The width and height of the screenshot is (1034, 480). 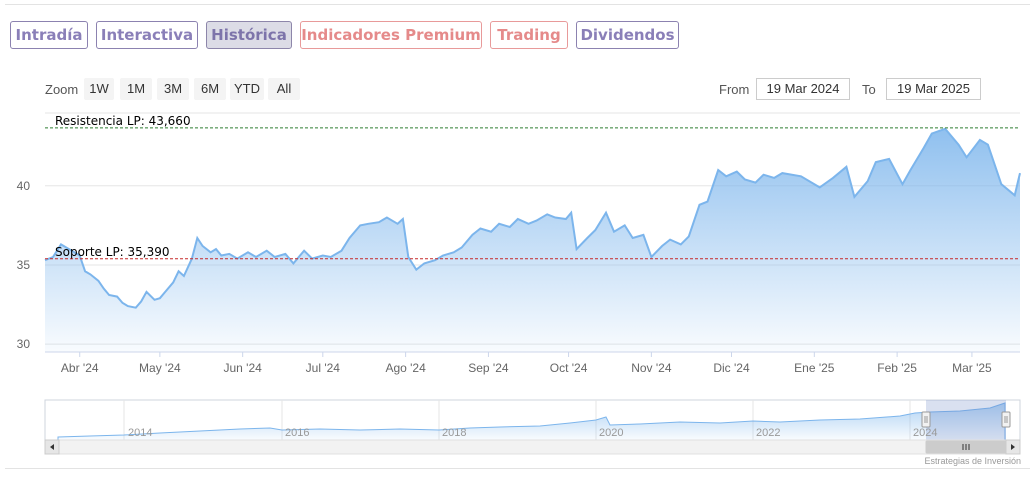 What do you see at coordinates (247, 89) in the screenshot?
I see `zoom-ytd-button: YTD` at bounding box center [247, 89].